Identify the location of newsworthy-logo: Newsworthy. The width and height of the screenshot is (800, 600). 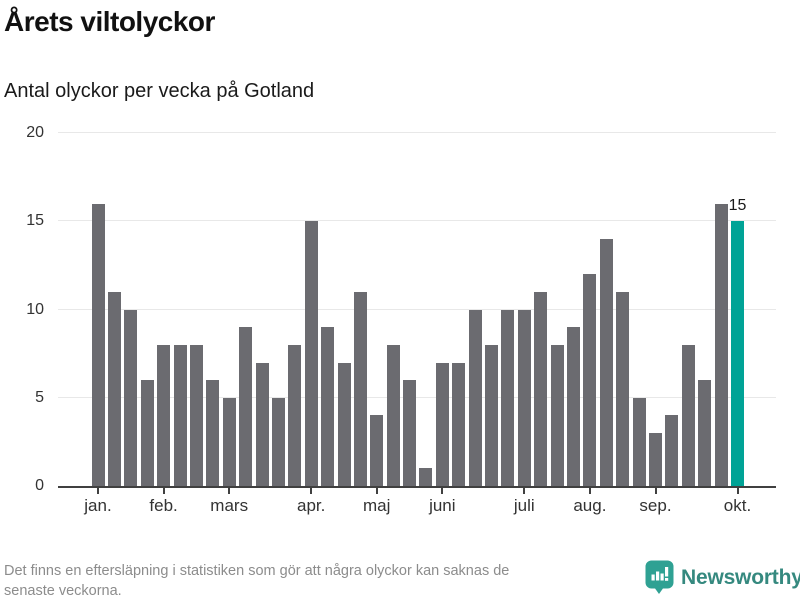
(722, 577).